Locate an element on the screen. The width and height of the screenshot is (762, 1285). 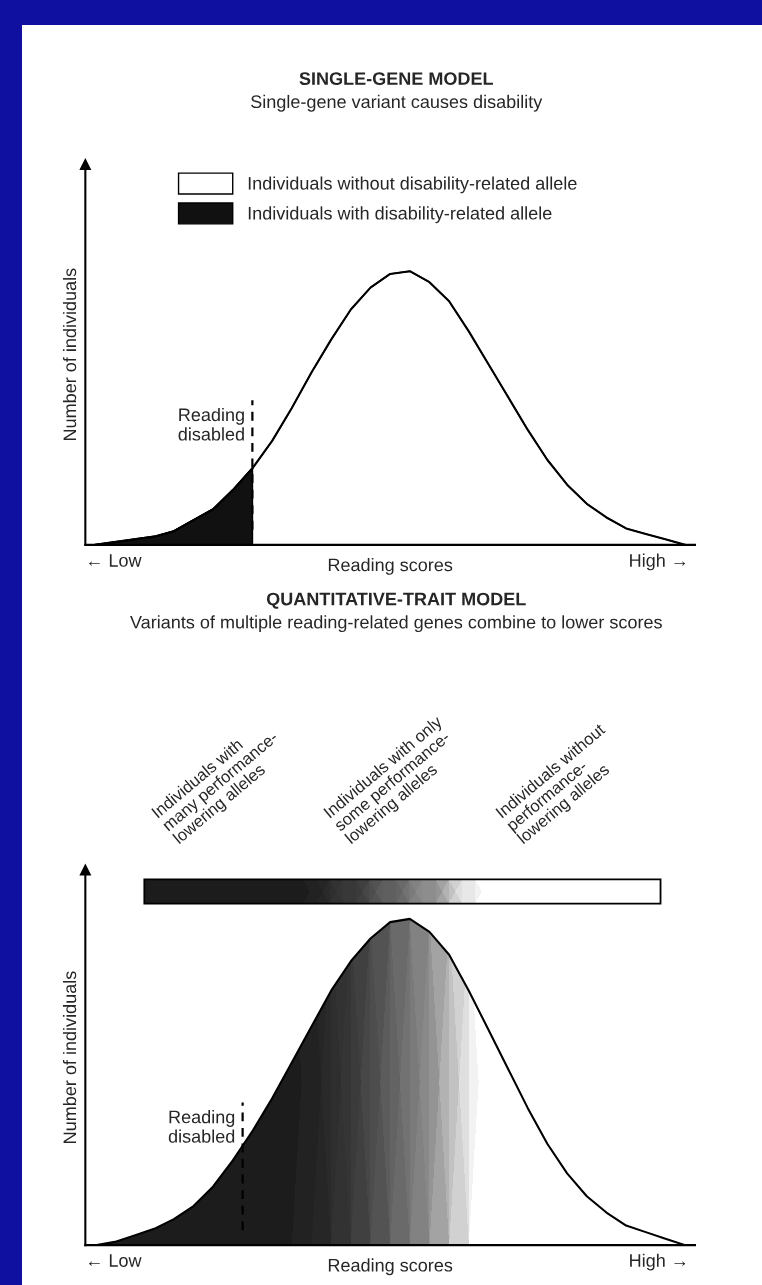
chart-subtitle: Single-gene variant causes disability is located at coordinates (397, 103).